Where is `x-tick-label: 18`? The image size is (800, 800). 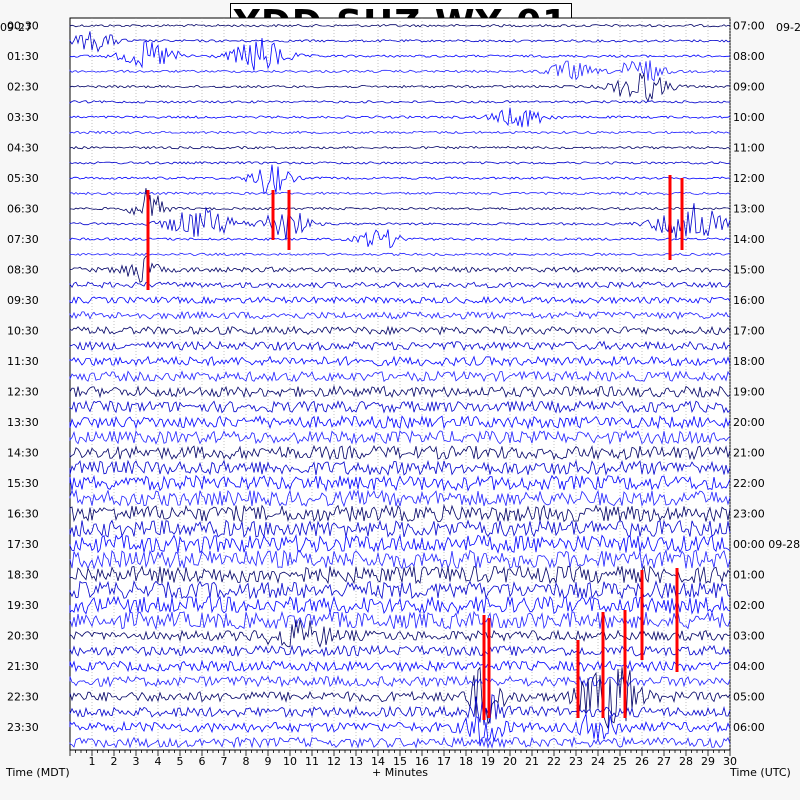 x-tick-label: 18 is located at coordinates (466, 761).